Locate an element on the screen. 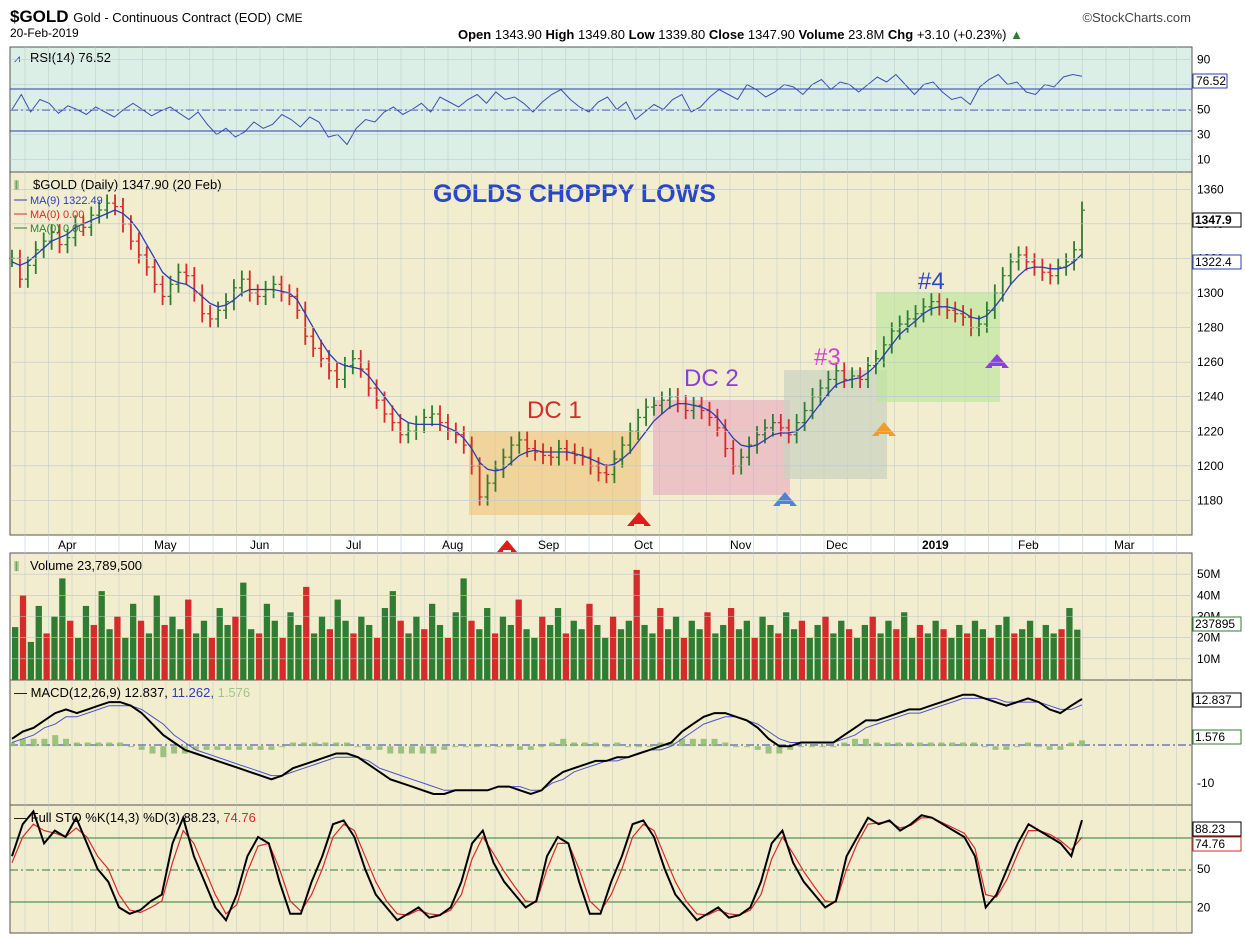 The image size is (1245, 939). price-tick-label: 1360 is located at coordinates (1210, 189).